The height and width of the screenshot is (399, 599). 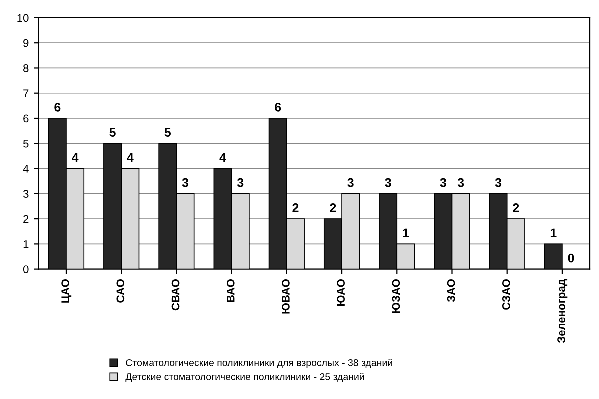 What do you see at coordinates (26, 219) in the screenshot?
I see `y-tick-label: 2` at bounding box center [26, 219].